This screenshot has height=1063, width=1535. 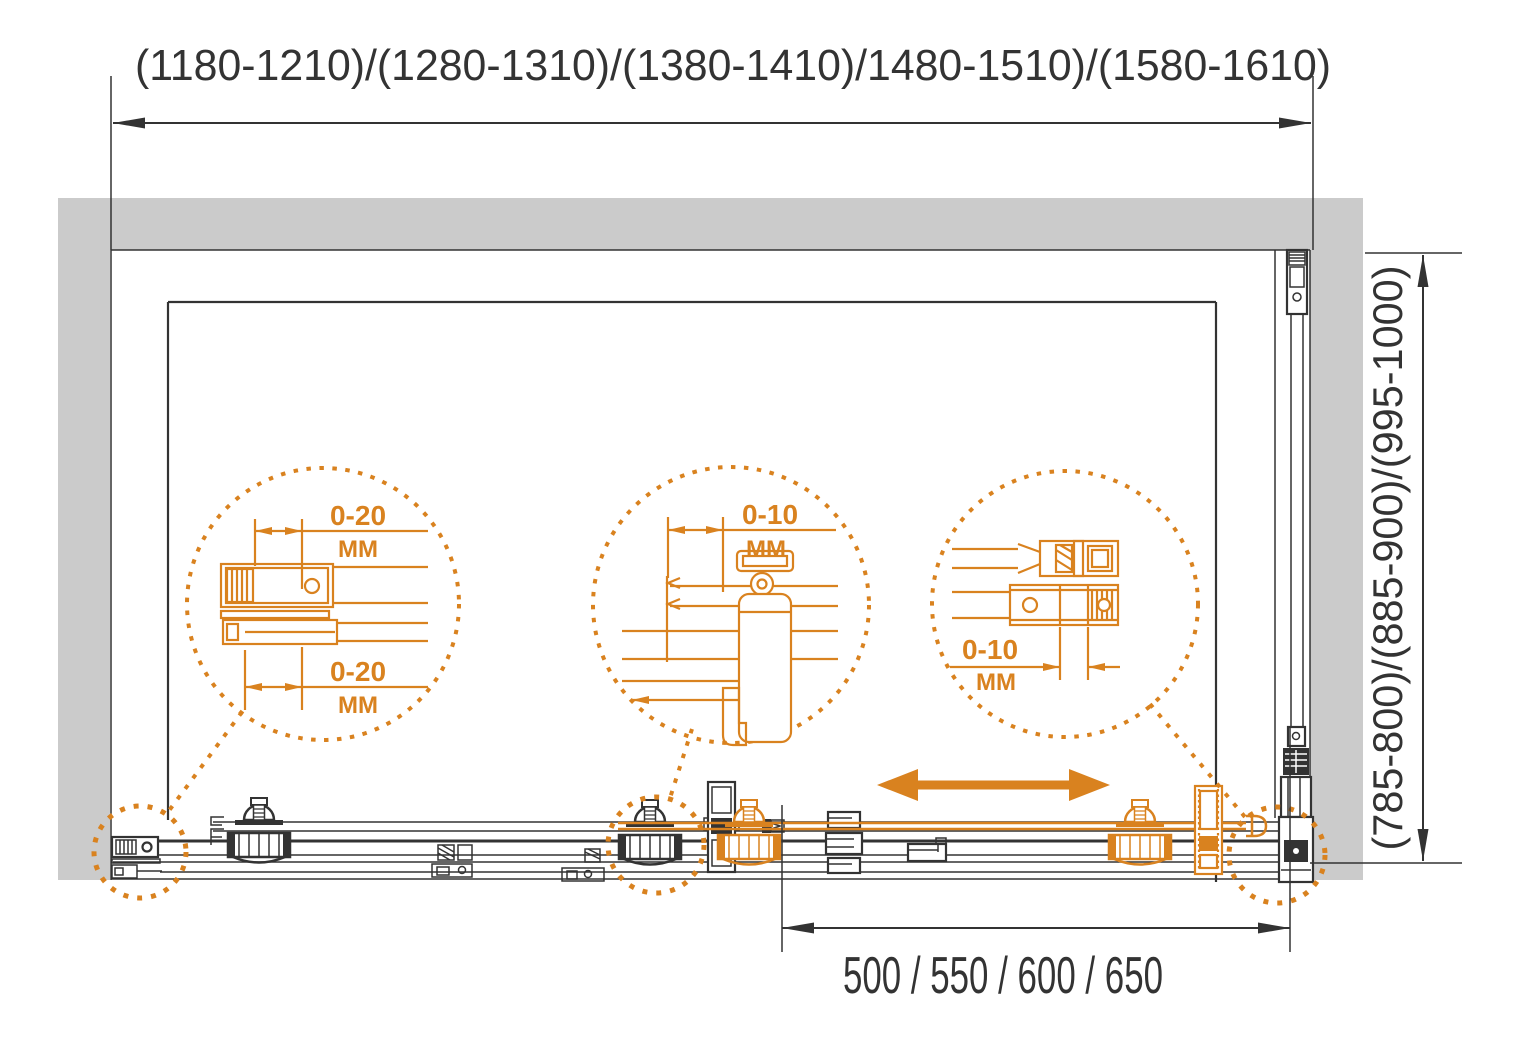 I want to click on detail-right-value: 0-10, so click(x=990, y=649).